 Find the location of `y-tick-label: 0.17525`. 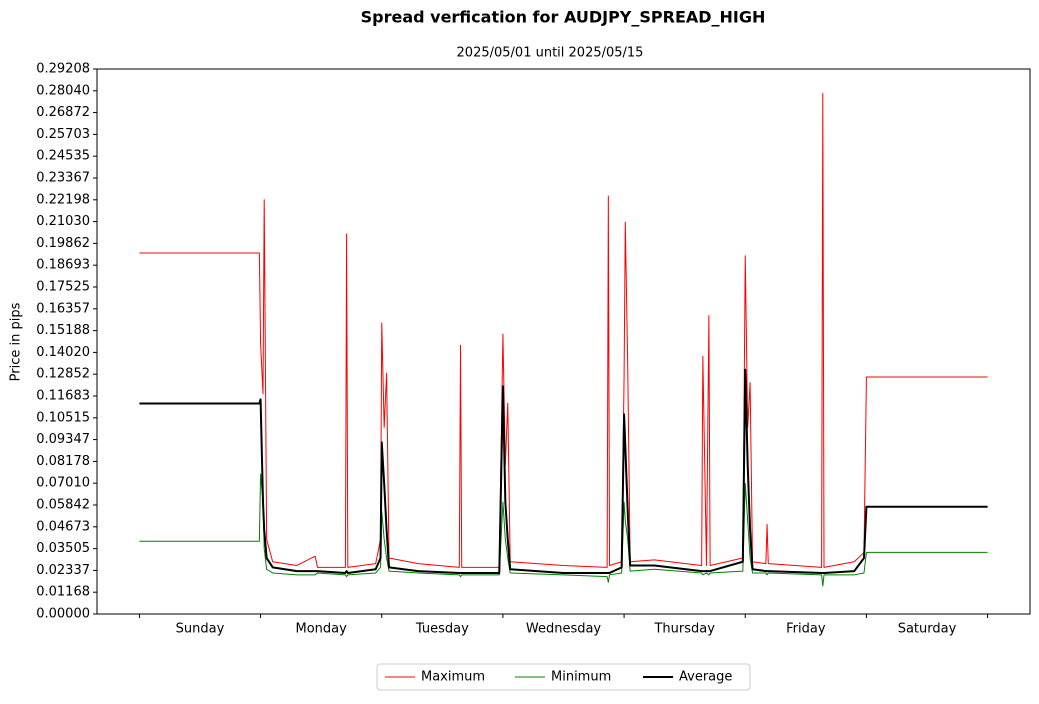

y-tick-label: 0.17525 is located at coordinates (63, 286).